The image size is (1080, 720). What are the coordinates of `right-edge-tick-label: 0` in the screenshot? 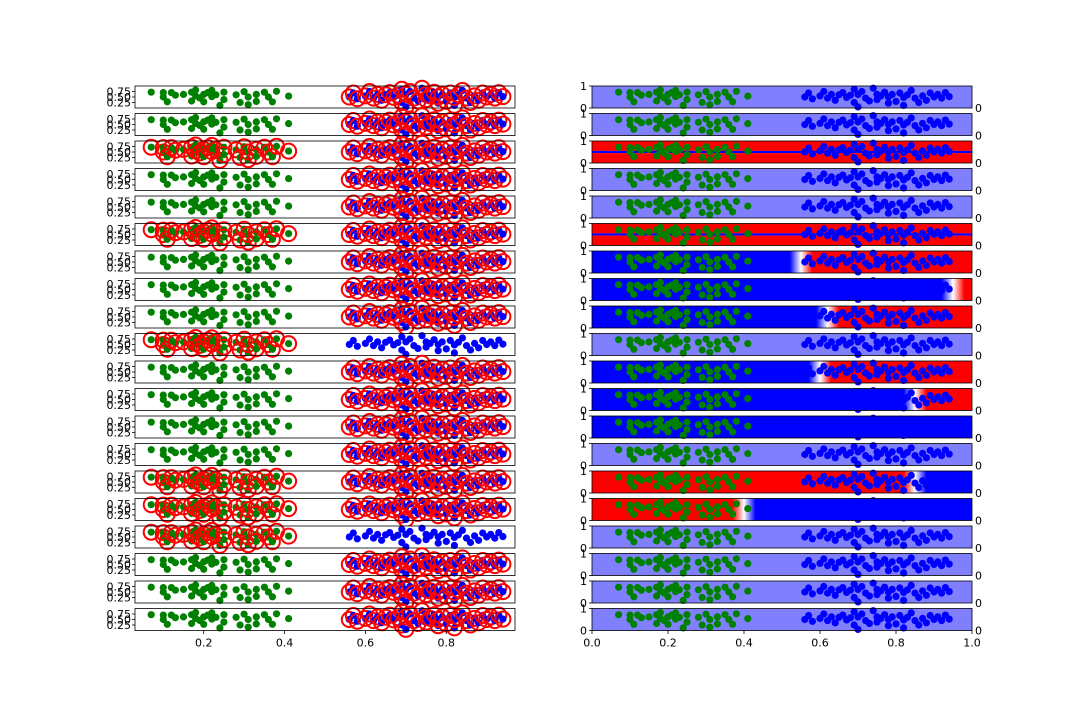 It's located at (978, 328).